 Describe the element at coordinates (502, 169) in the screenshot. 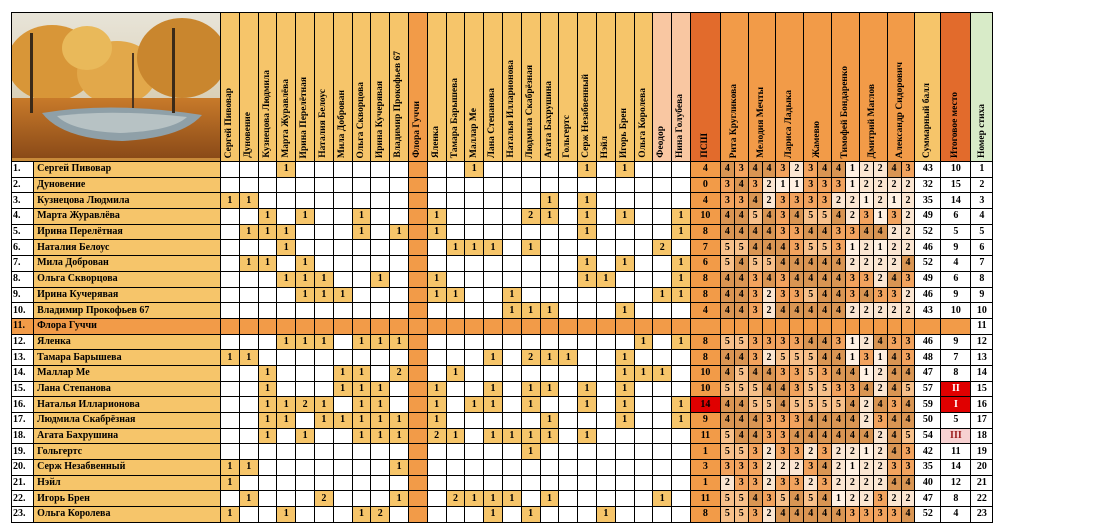

I see `table-row: 1. Сергей Пивовар 1 1 1 1 4 4 3 4 4 3 2 3 4 4 1 2 2 4 3 43 10 1` at that location.